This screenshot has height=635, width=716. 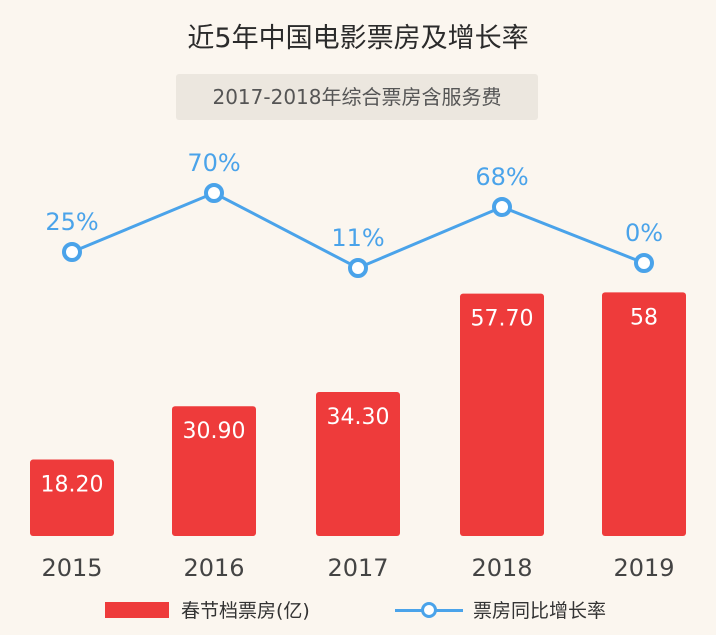 I want to click on growth-value-label: 68%, so click(x=501, y=177).